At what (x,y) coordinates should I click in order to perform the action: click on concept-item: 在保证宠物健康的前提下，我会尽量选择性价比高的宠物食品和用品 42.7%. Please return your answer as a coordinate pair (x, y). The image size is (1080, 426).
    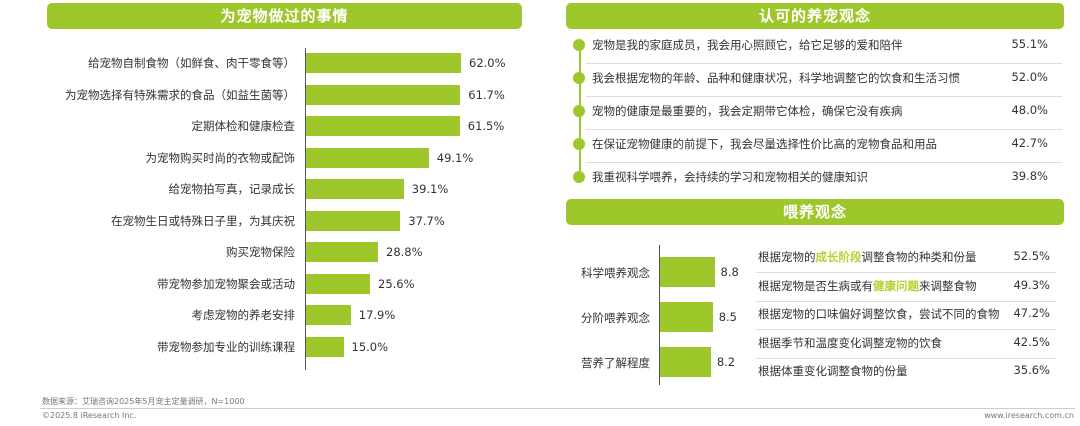
    Looking at the image, I should click on (817, 146).